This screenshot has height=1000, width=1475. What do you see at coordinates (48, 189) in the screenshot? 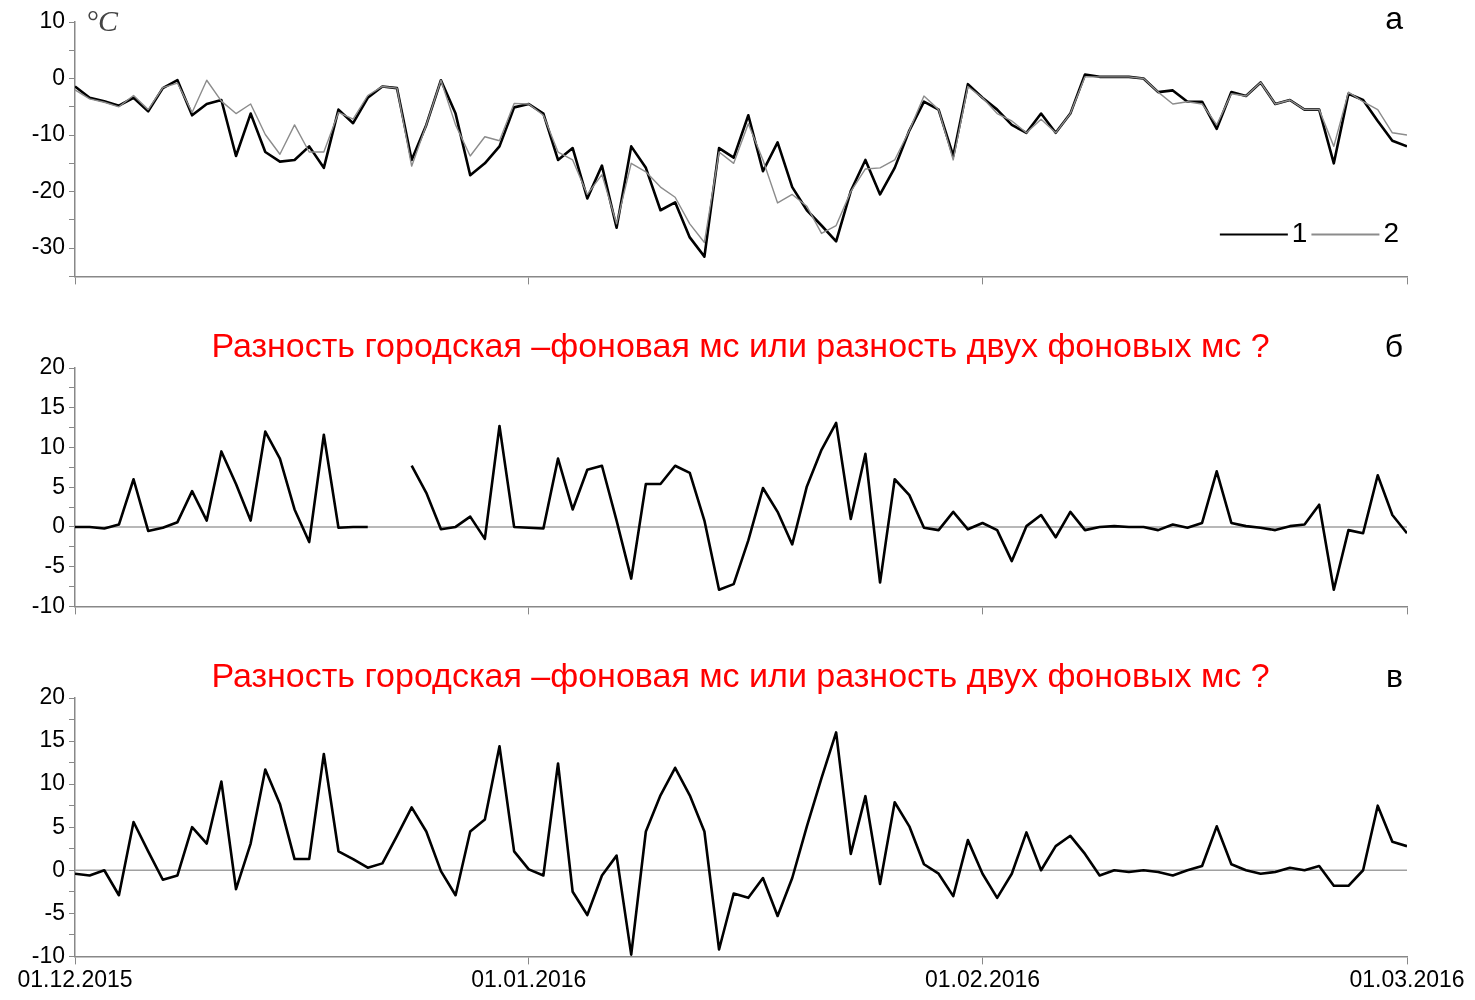
I see `y-tick-label: -20` at bounding box center [48, 189].